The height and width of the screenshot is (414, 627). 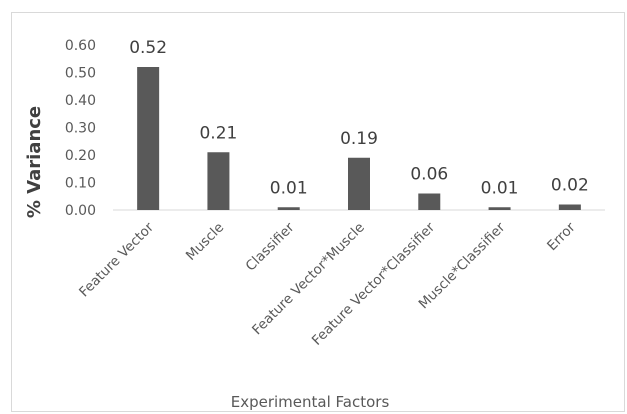 What do you see at coordinates (116, 259) in the screenshot?
I see `x-category-label: Feature Vector` at bounding box center [116, 259].